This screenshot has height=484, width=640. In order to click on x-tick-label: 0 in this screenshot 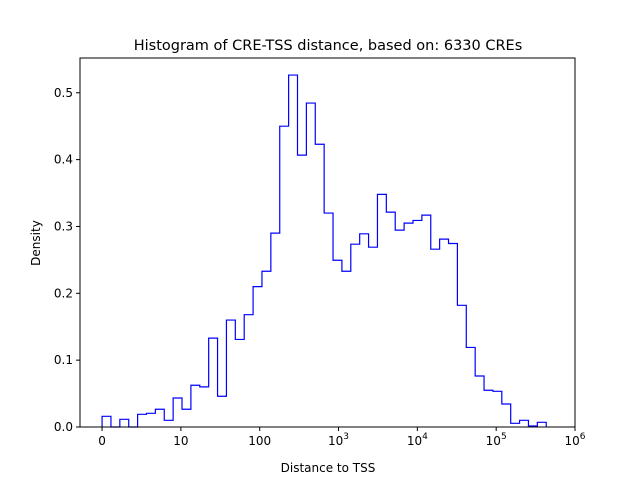, I will do `click(102, 441)`.